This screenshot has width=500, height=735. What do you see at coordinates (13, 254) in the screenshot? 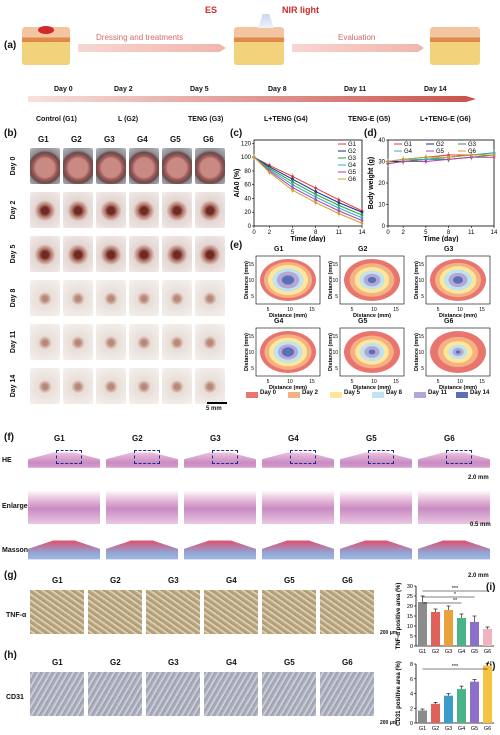
I see `row-label-day-5: Day 5` at bounding box center [13, 254].